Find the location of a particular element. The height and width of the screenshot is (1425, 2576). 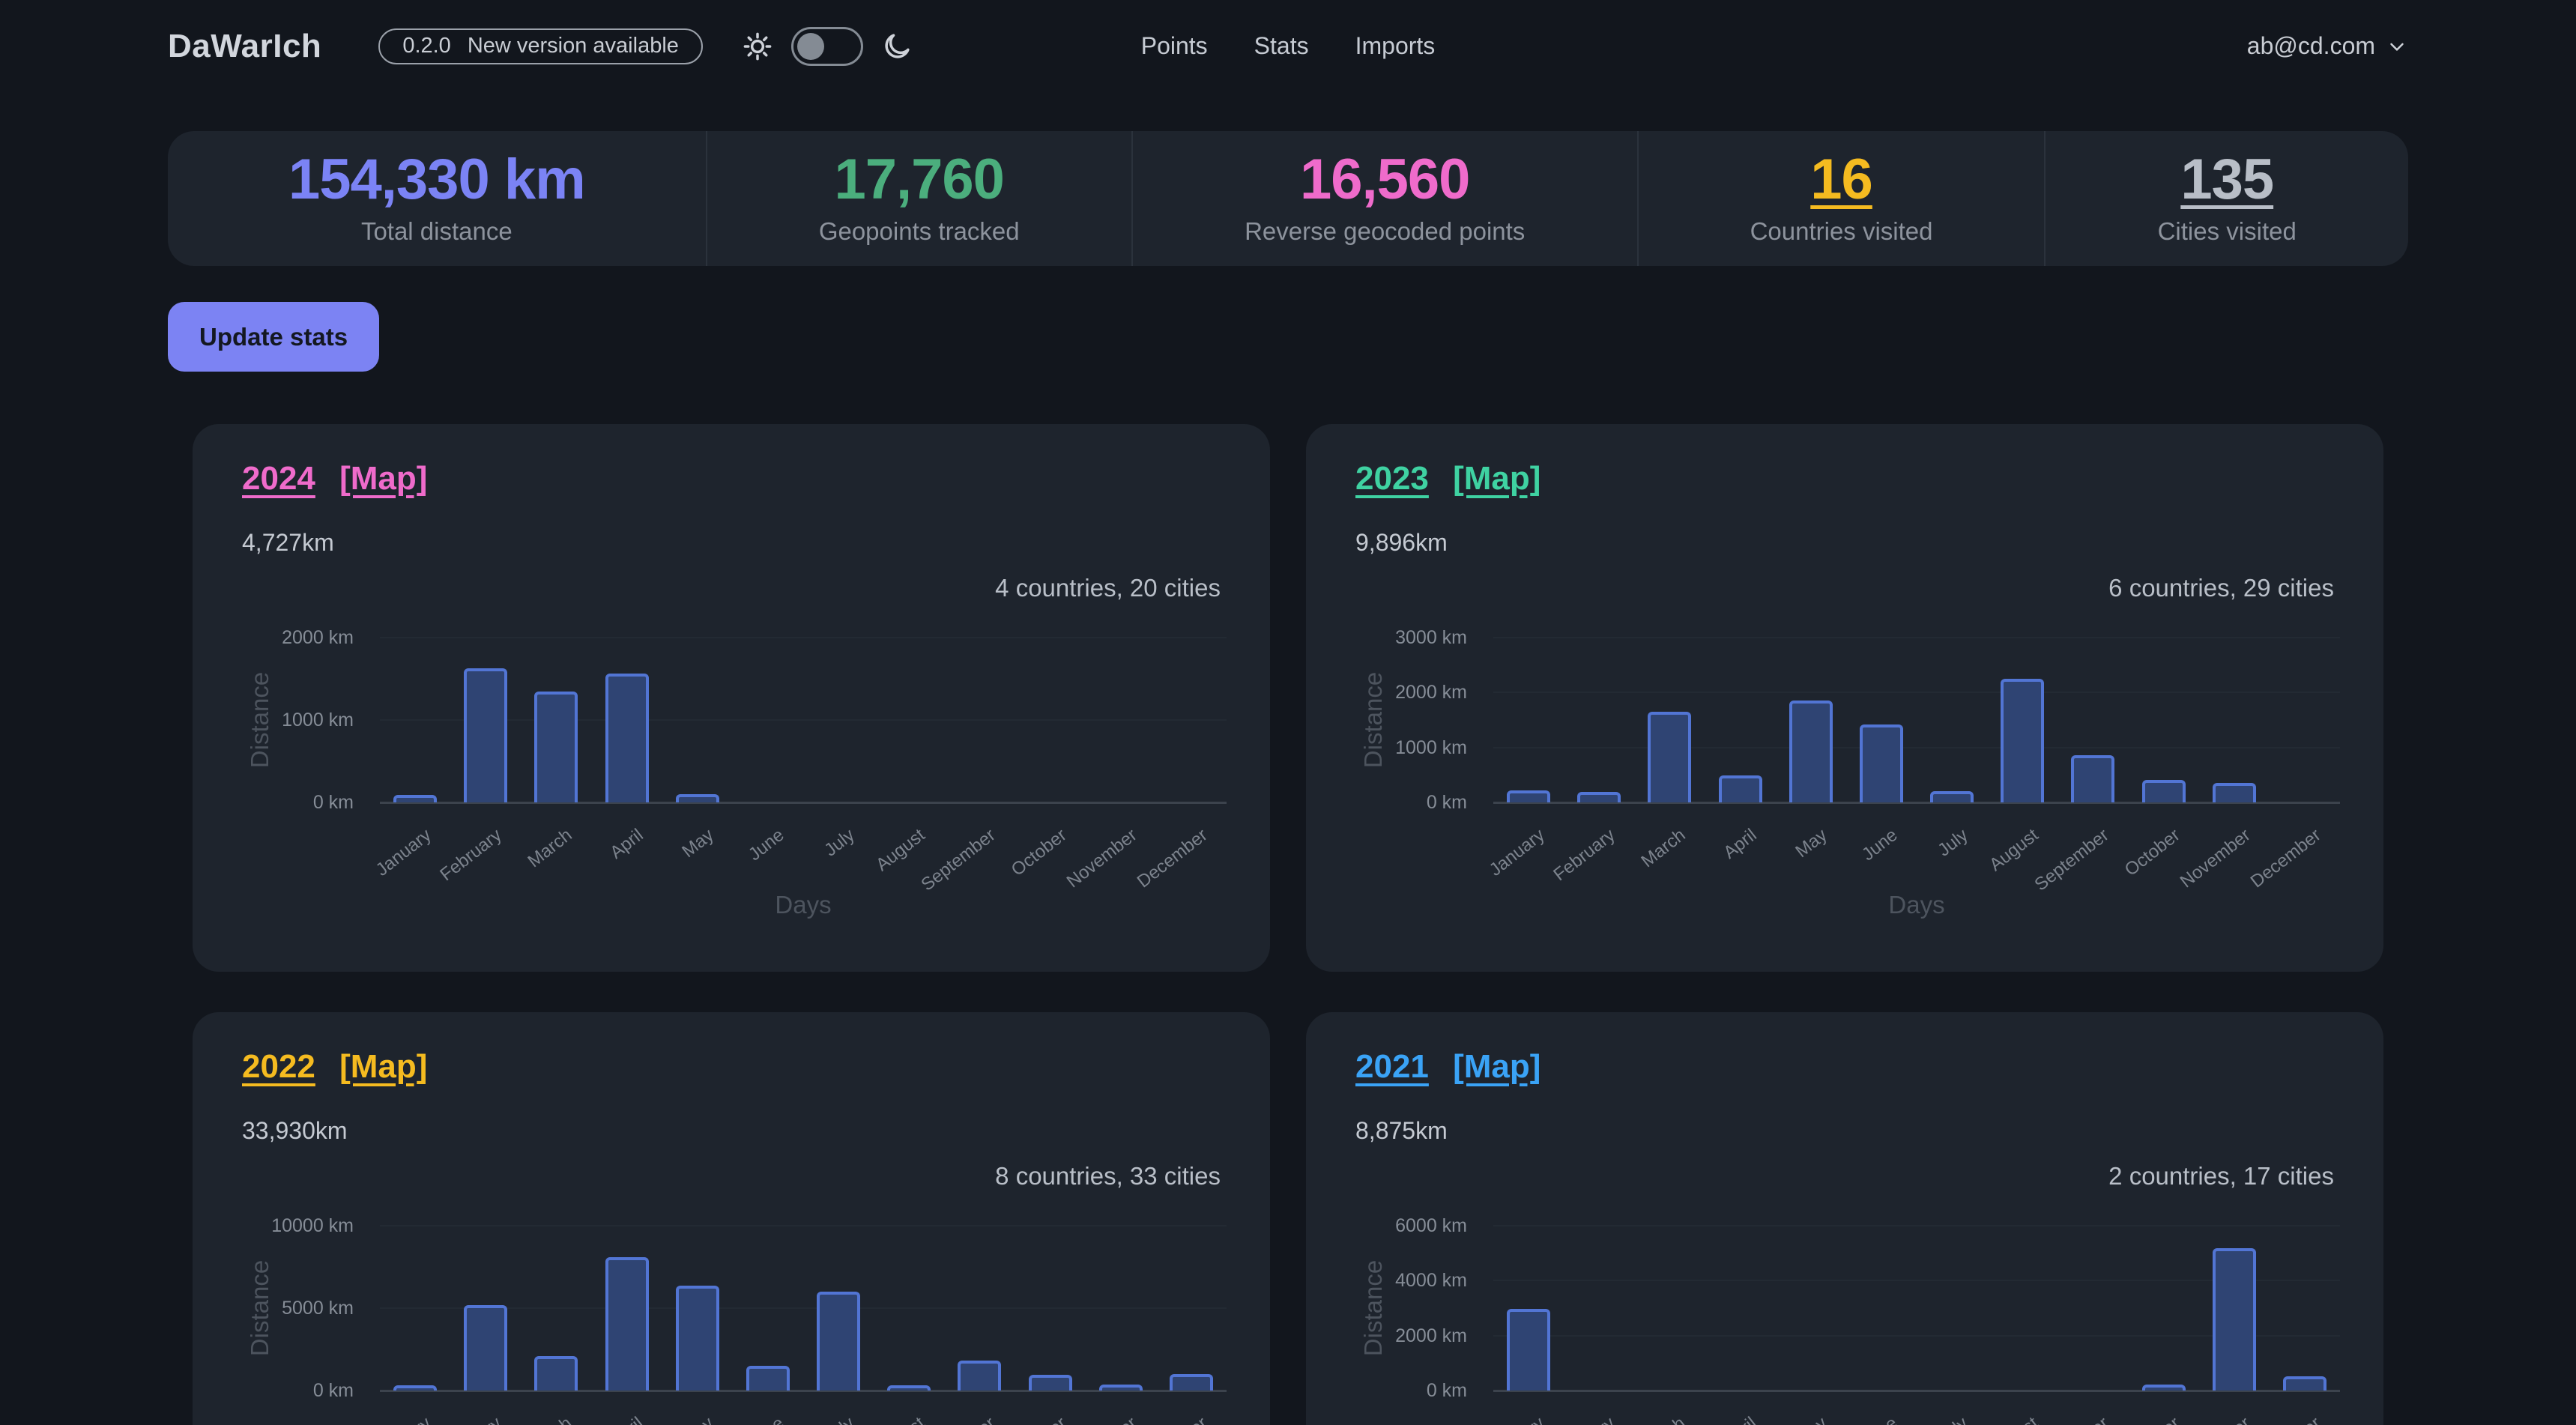

y-tick-label: 6000 km is located at coordinates (1431, 1225).